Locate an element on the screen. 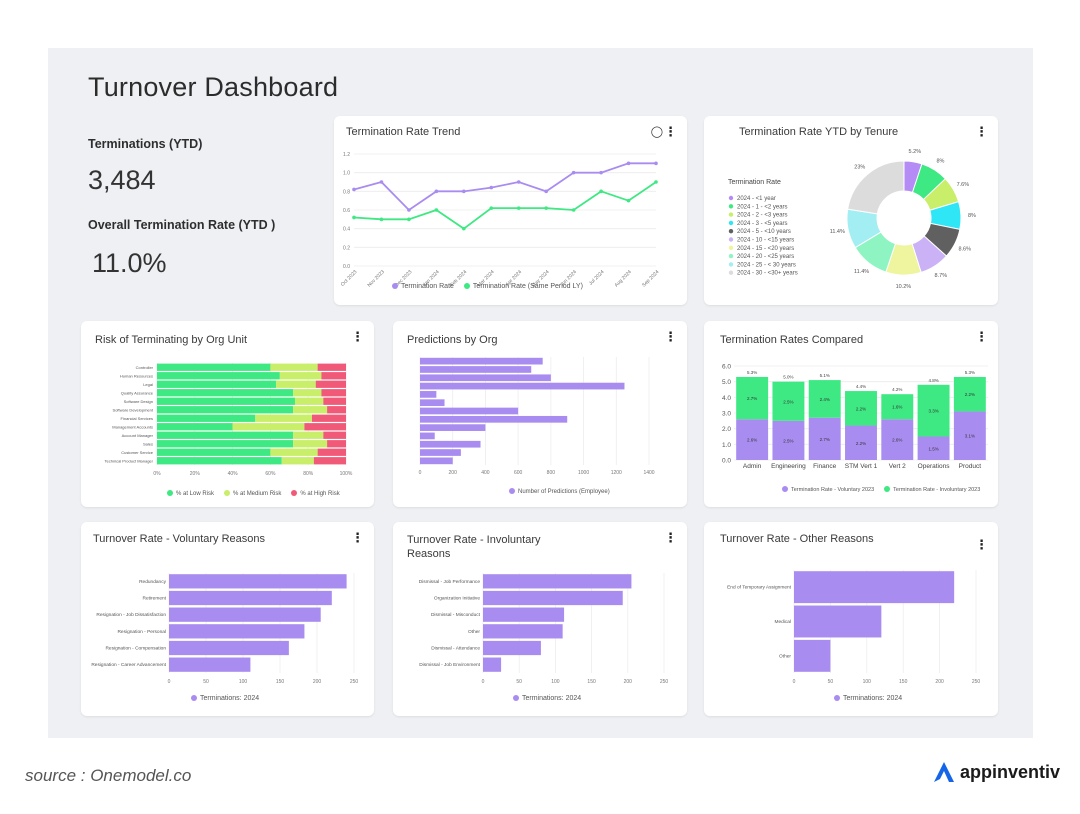  x-tick-label: STM Vert 1 is located at coordinates (861, 466).